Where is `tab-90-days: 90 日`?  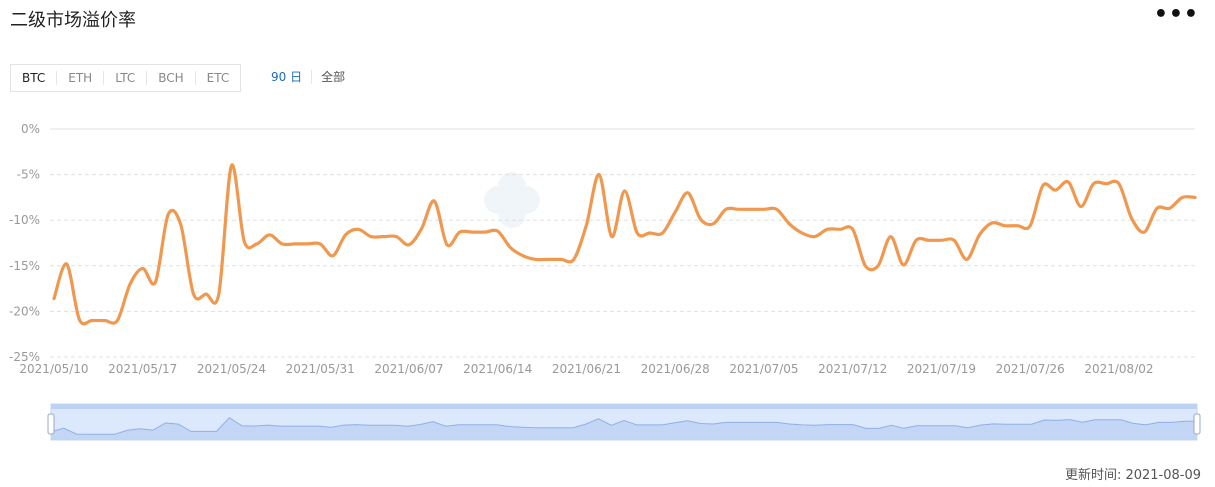 tab-90-days: 90 日 is located at coordinates (287, 77).